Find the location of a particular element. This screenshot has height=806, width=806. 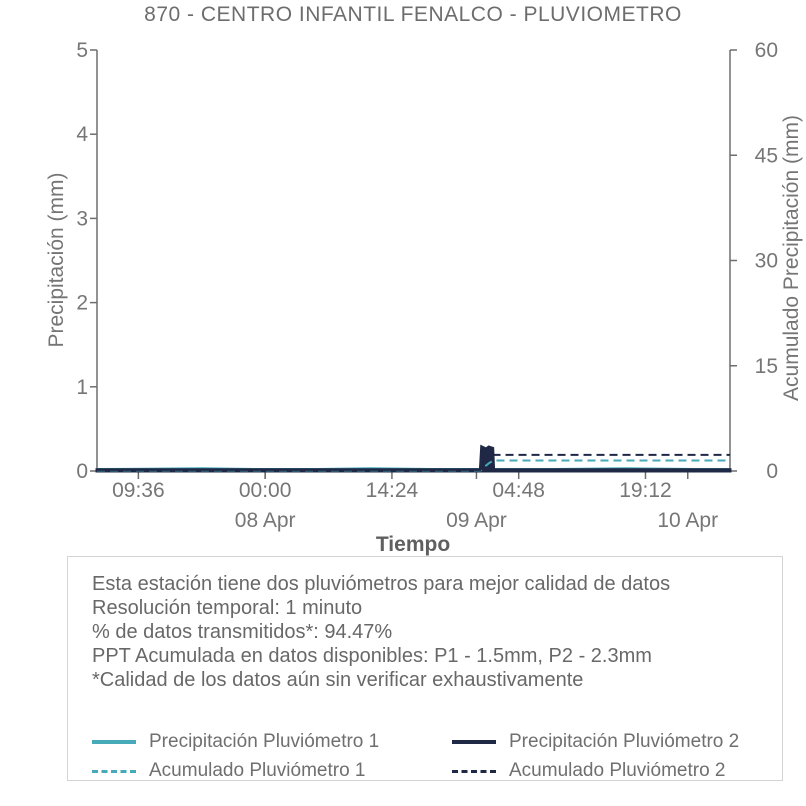

legend-label: Precipitación Pluviómetro 2 is located at coordinates (624, 741).